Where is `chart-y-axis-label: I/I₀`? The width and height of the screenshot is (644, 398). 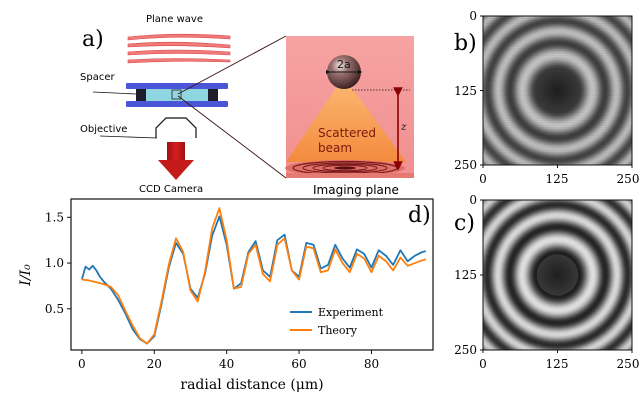 chart-y-axis-label: I/I₀ is located at coordinates (26, 275).